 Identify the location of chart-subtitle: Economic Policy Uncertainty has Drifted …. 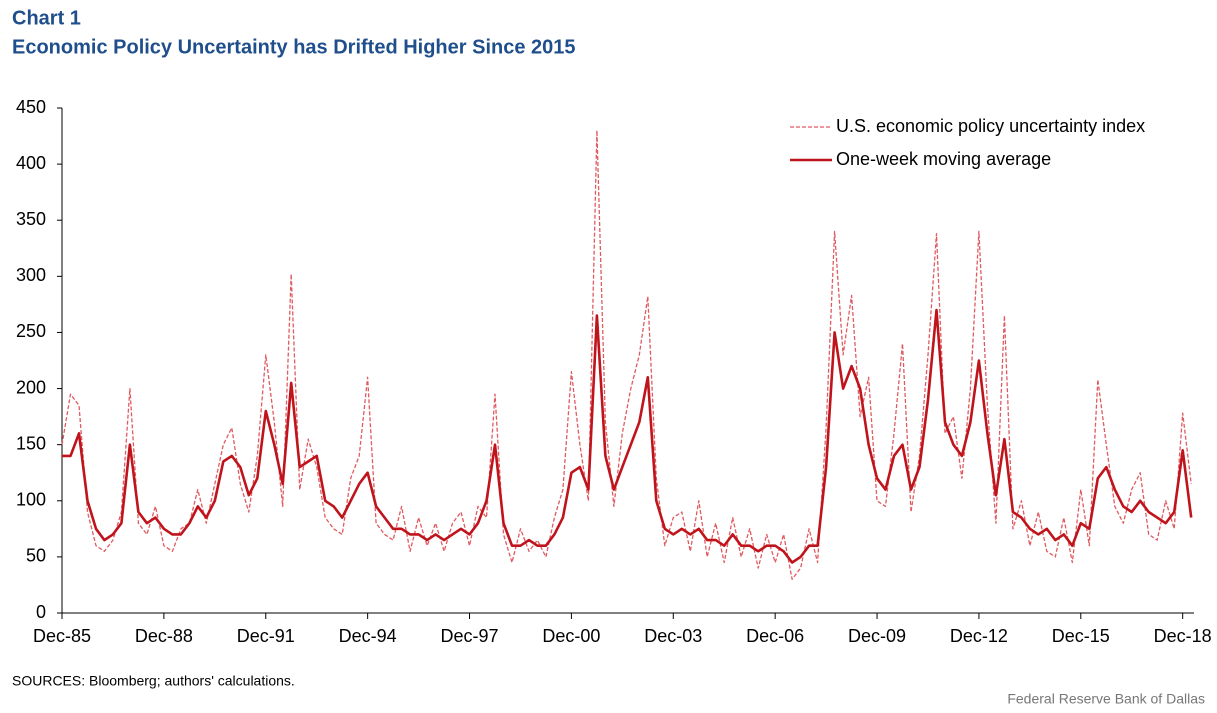
(294, 47).